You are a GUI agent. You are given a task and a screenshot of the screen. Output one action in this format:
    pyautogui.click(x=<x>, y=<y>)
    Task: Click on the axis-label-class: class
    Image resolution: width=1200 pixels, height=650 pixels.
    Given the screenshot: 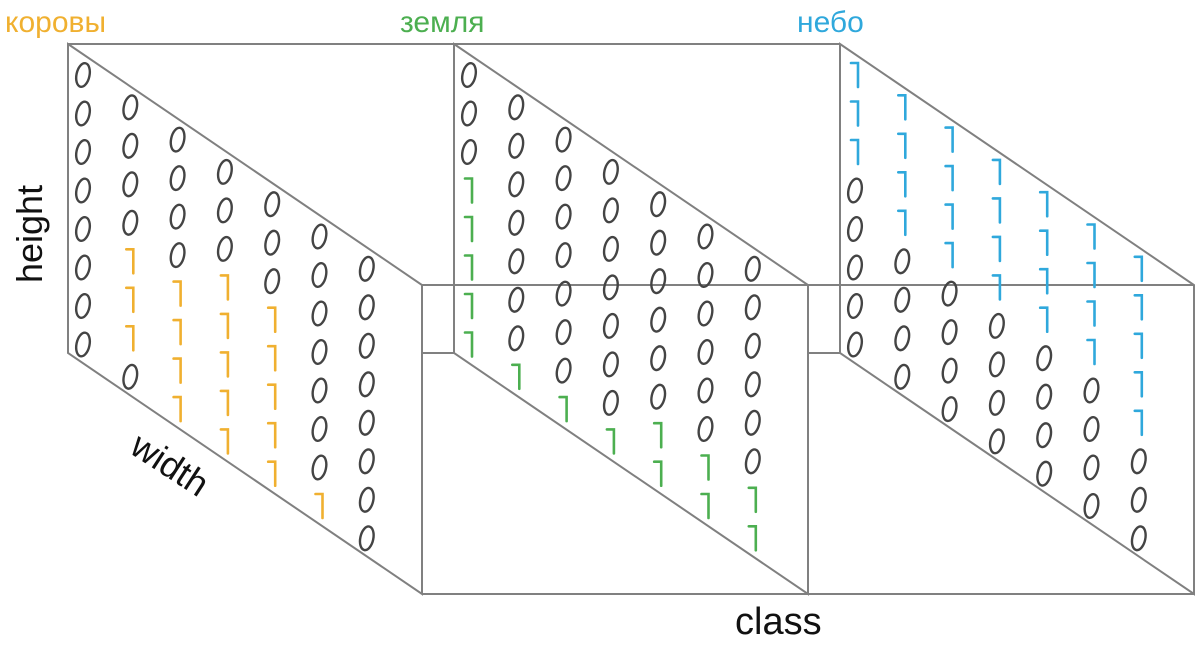 What is the action you would take?
    pyautogui.click(x=778, y=622)
    